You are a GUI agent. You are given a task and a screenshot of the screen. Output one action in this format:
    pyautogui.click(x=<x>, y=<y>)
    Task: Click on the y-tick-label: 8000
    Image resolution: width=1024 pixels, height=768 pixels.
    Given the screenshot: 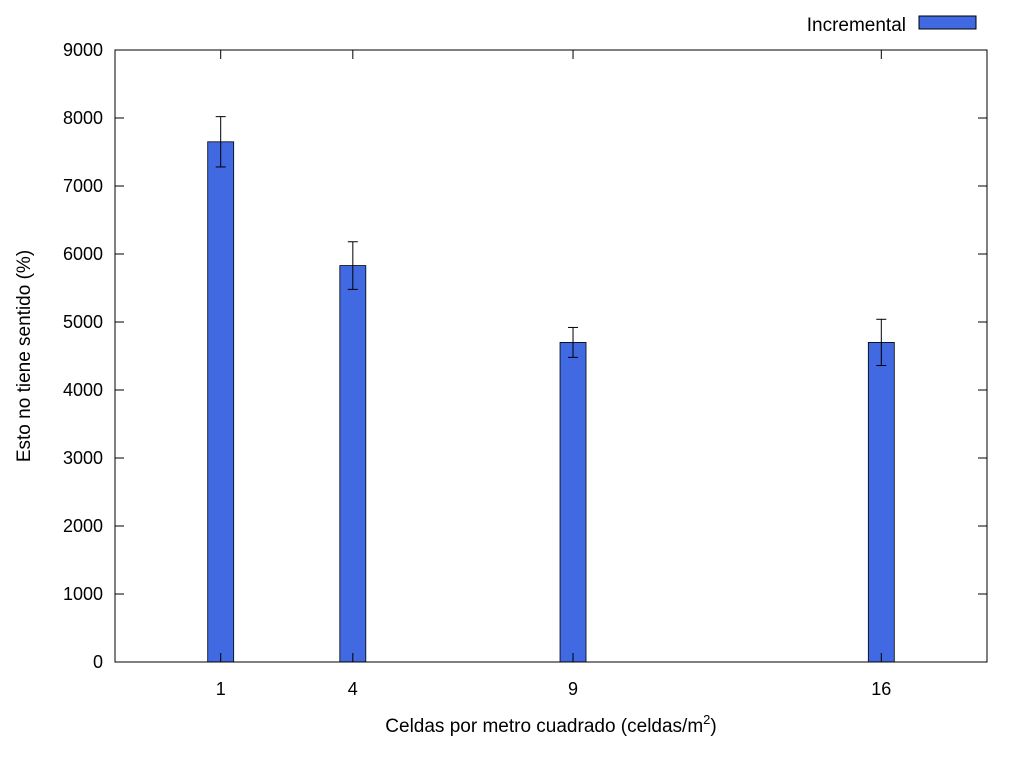 What is the action you would take?
    pyautogui.click(x=83, y=118)
    